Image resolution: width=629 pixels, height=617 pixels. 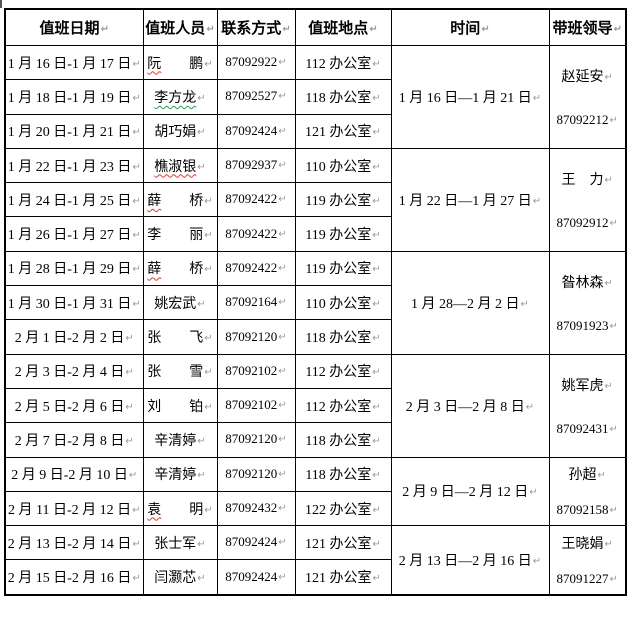 What do you see at coordinates (180, 97) in the screenshot?
I see `duty-person-cell: 李方龙↵` at bounding box center [180, 97].